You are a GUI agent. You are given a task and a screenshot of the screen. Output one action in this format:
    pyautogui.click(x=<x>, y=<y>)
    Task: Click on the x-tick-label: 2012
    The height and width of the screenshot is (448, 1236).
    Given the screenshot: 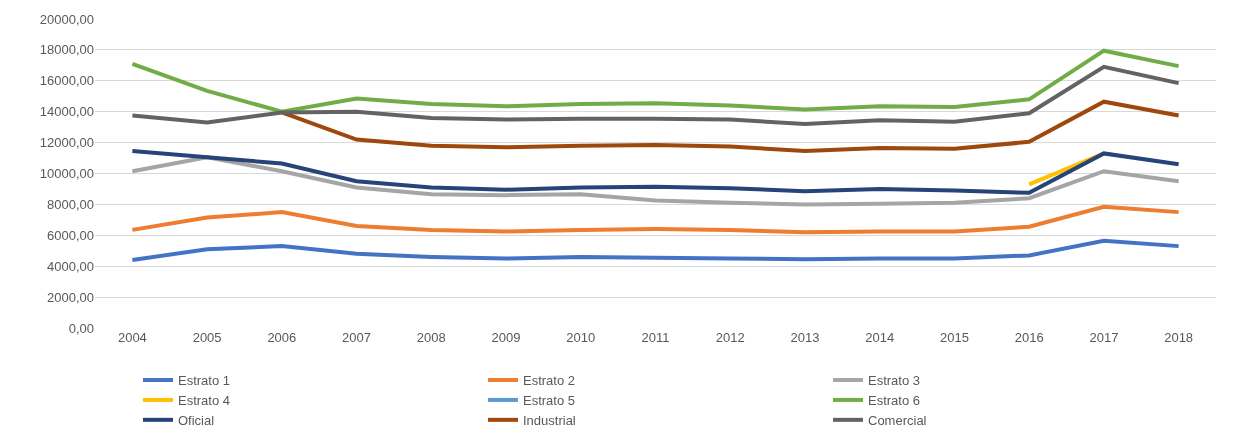 What is the action you would take?
    pyautogui.click(x=730, y=337)
    